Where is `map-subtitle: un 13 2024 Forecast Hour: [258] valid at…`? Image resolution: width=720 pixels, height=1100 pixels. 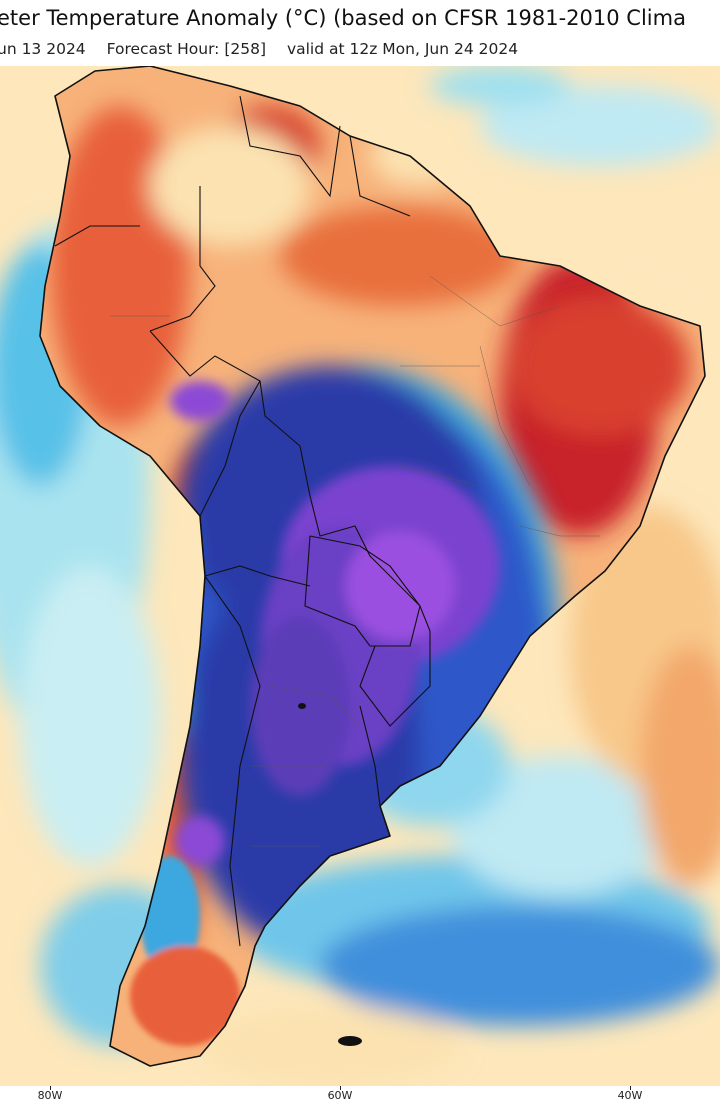
map-subtitle: un 13 2024 Forecast Hour: [258] valid at… is located at coordinates (267, 49).